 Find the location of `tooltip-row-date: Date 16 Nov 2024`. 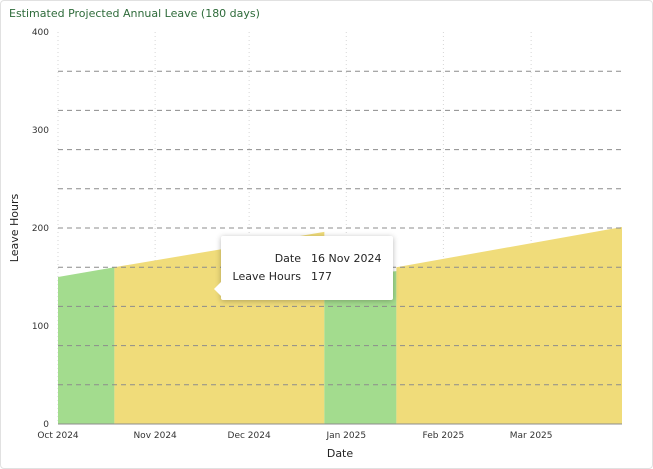

tooltip-row-date: Date 16 Nov 2024 is located at coordinates (307, 260).